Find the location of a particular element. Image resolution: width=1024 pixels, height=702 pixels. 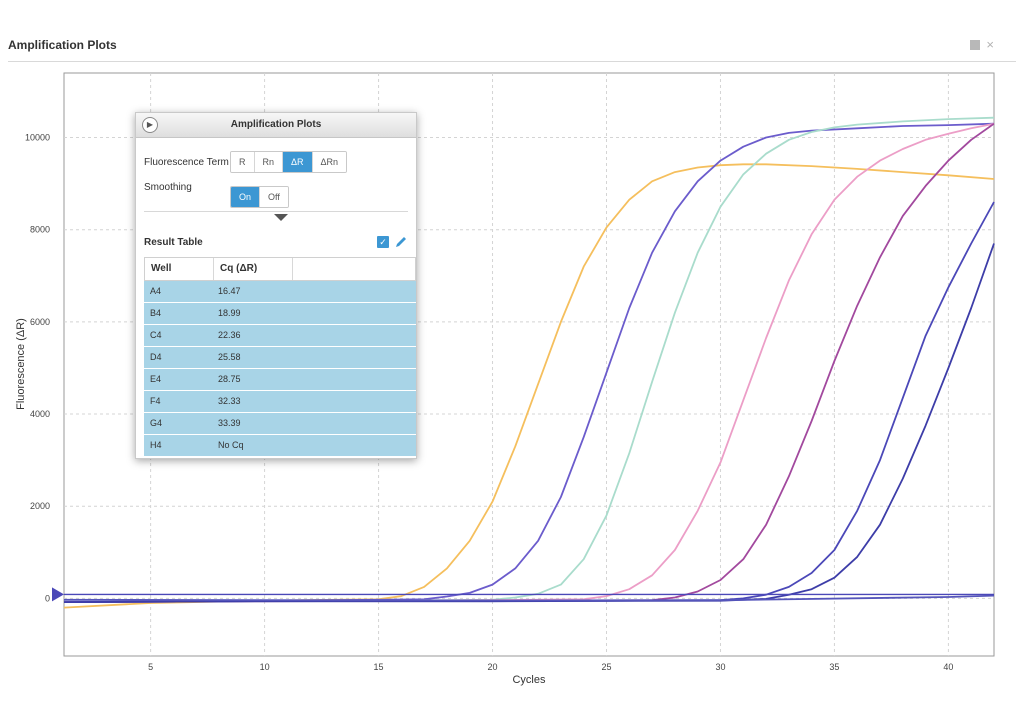

well-cell: B4 is located at coordinates (156, 313).